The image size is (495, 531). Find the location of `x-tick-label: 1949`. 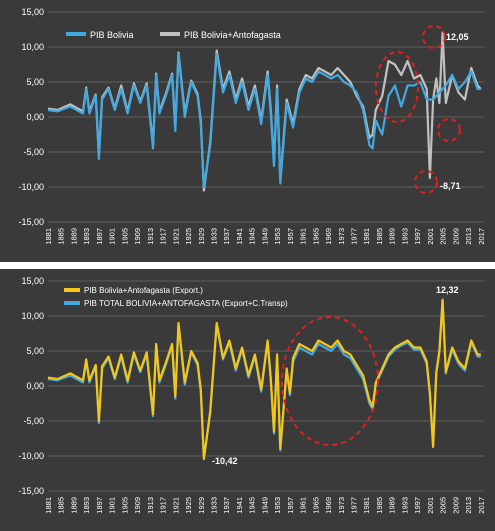

x-tick-label: 1949 is located at coordinates (264, 236).